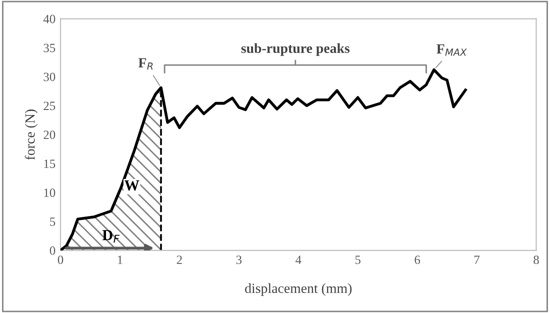  Describe the element at coordinates (451, 50) in the screenshot. I see `annotation: F$_{MAX}$` at that location.